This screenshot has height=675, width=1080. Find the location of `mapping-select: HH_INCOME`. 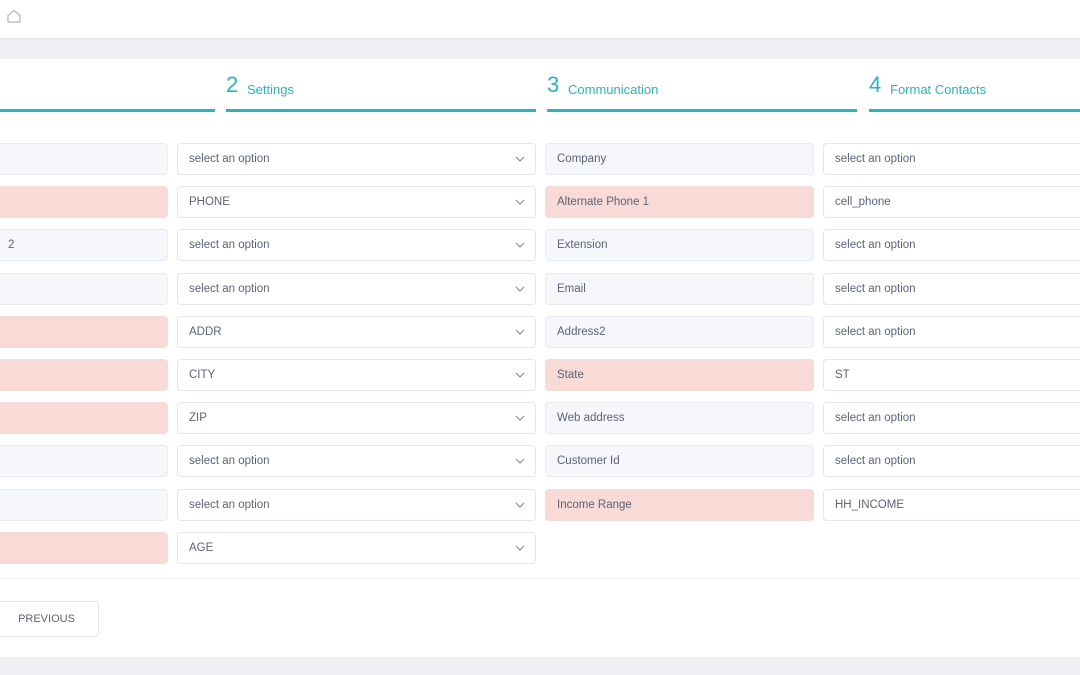

mapping-select: HH_INCOME is located at coordinates (951, 505).